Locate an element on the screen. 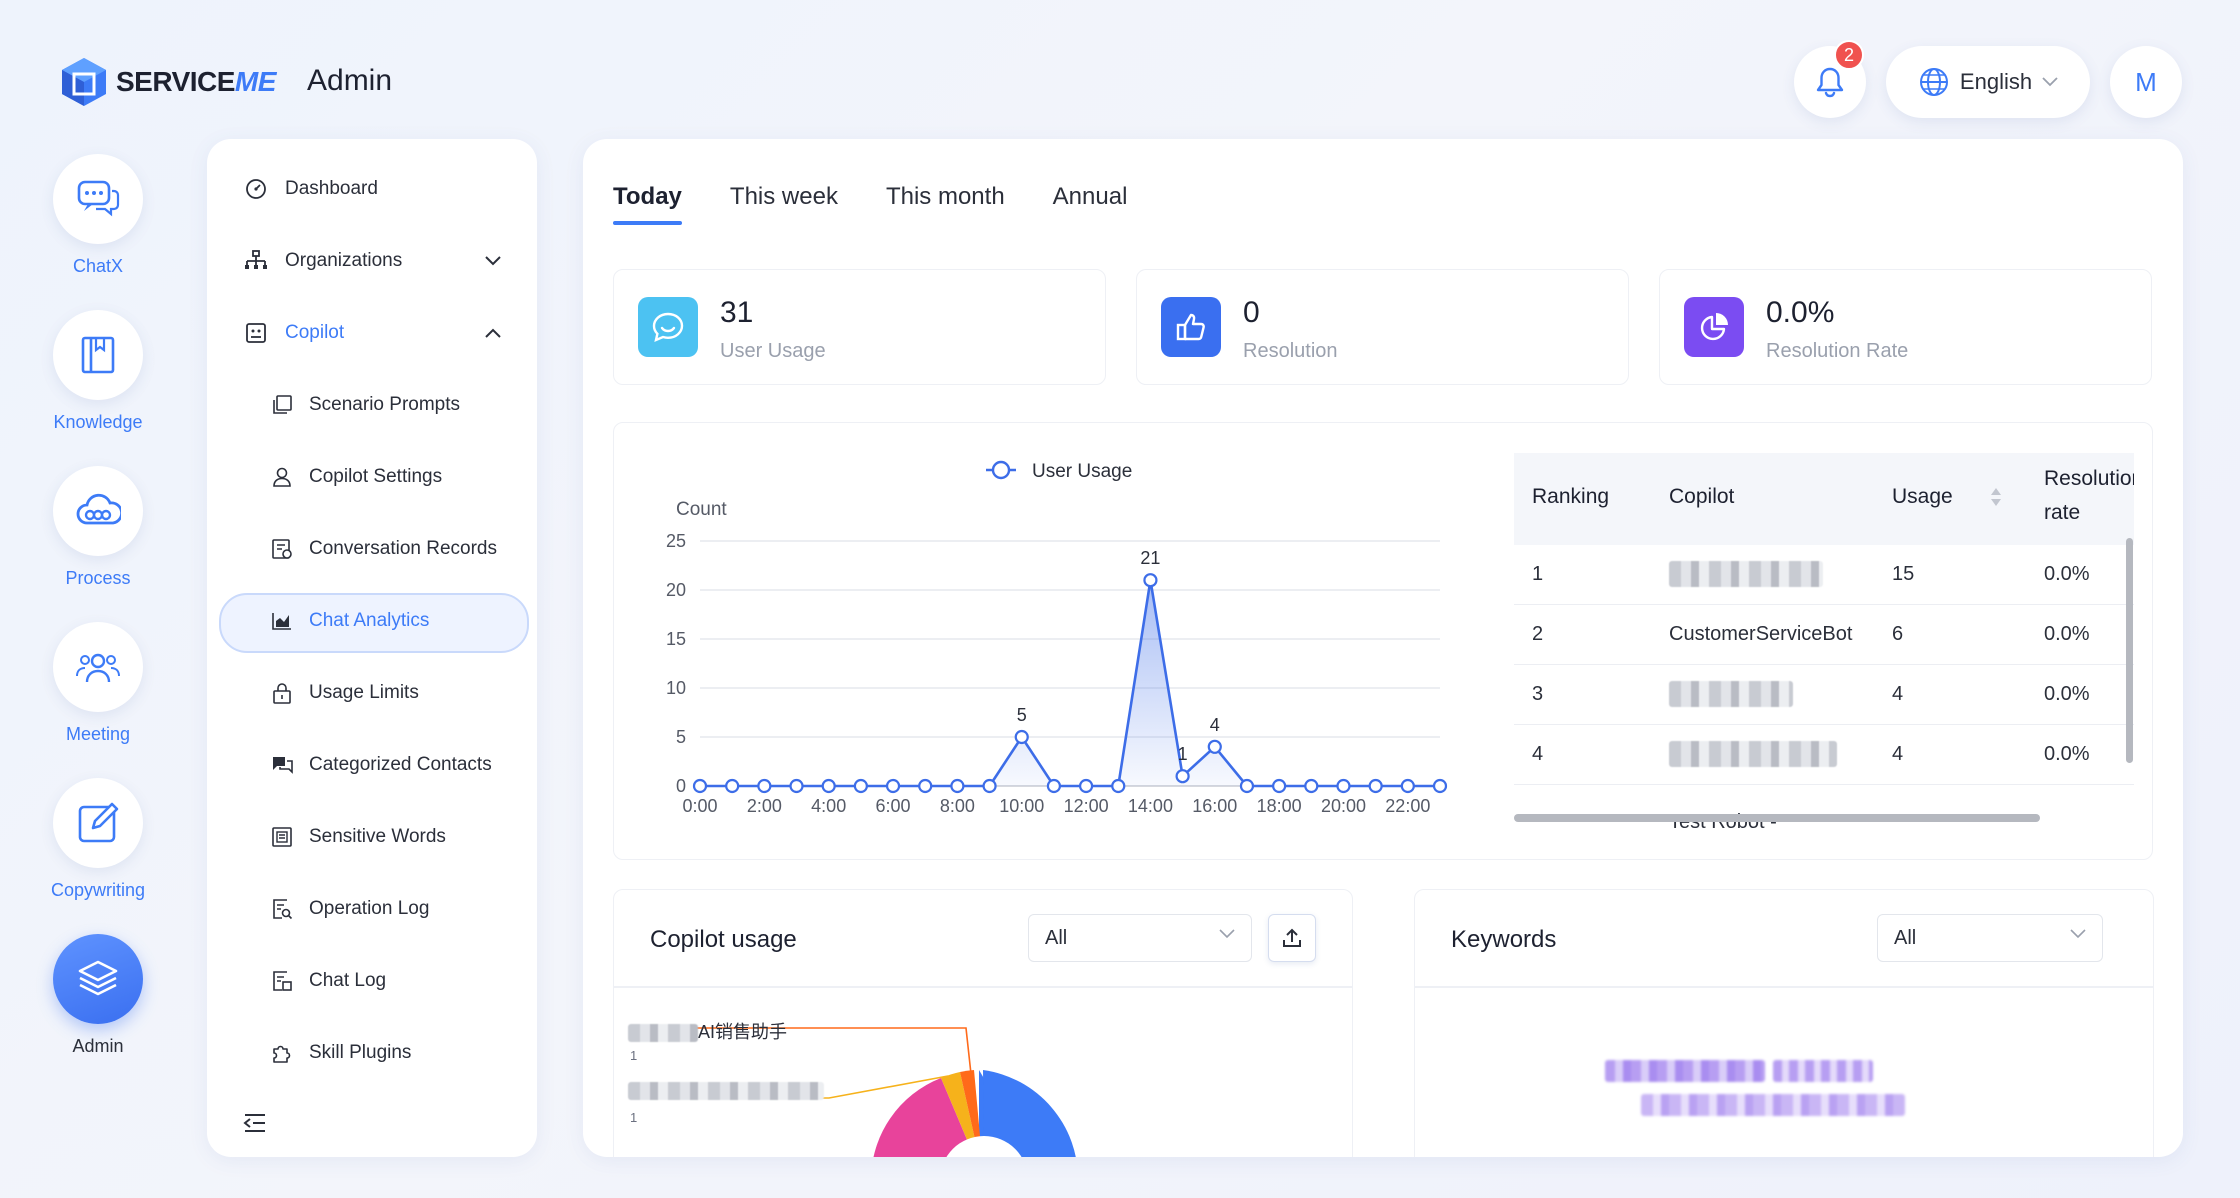 The width and height of the screenshot is (2240, 1198). legend-marker is located at coordinates (1001, 470).